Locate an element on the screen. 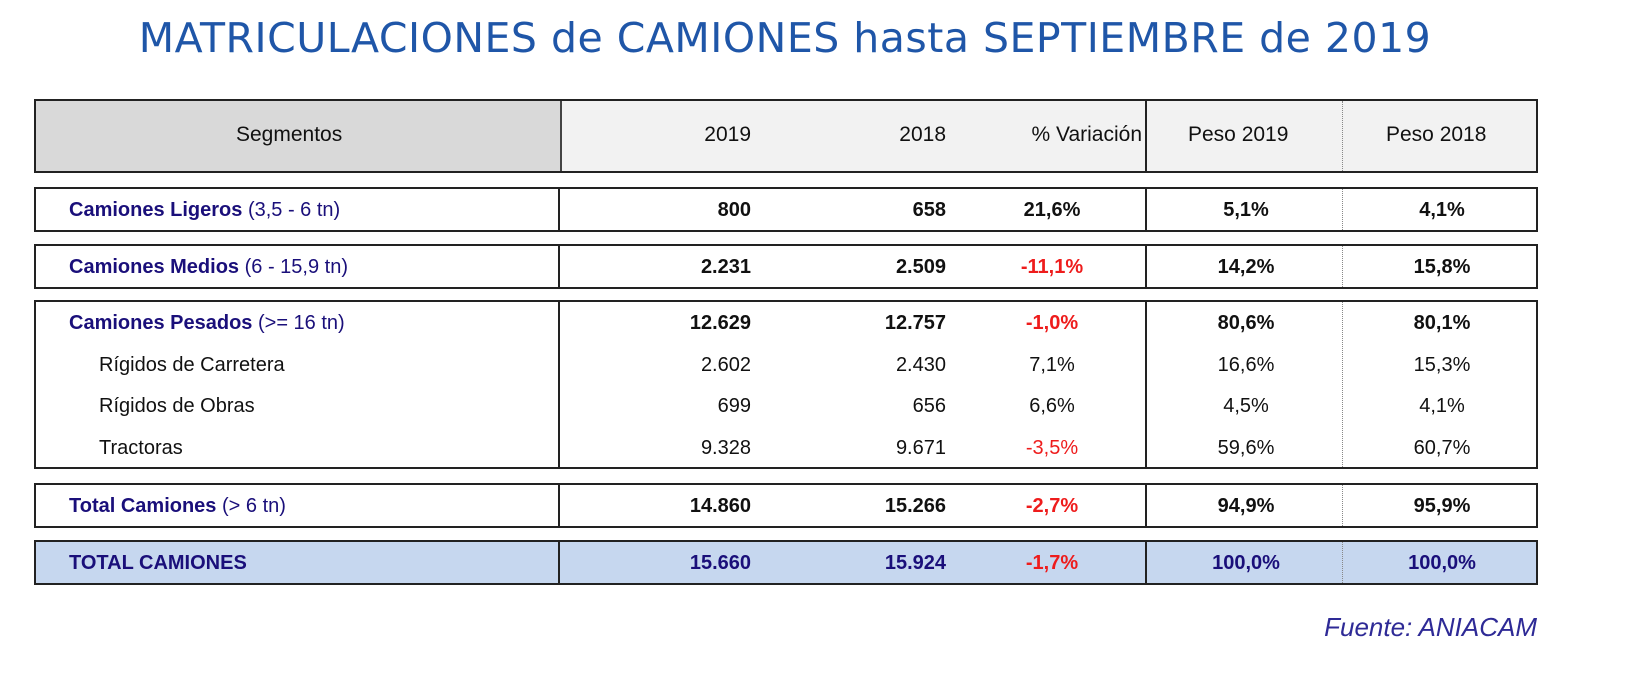  segment-name: Camiones Pesados is located at coordinates (161, 323).